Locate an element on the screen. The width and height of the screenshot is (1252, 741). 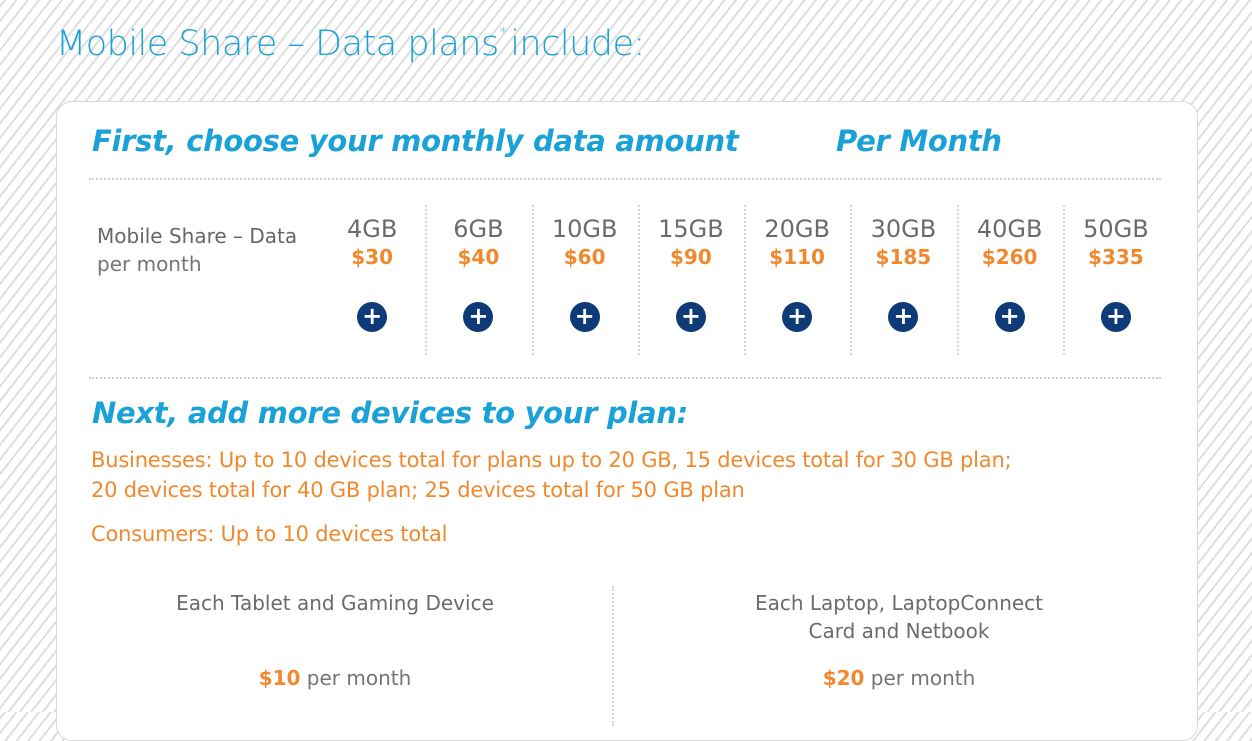
per-month-heading: Per Month is located at coordinates (919, 141).